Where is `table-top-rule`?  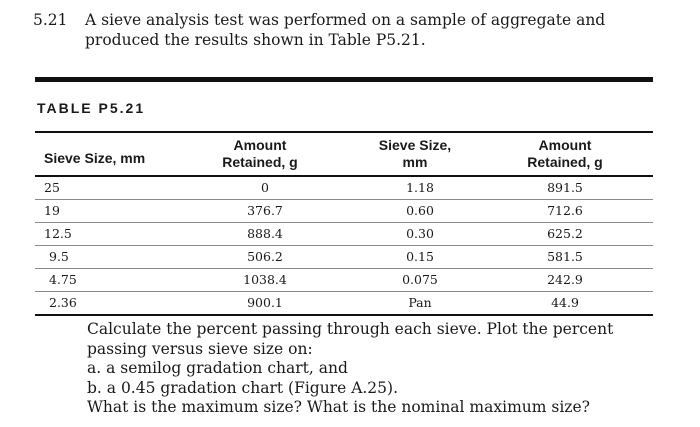 table-top-rule is located at coordinates (344, 79).